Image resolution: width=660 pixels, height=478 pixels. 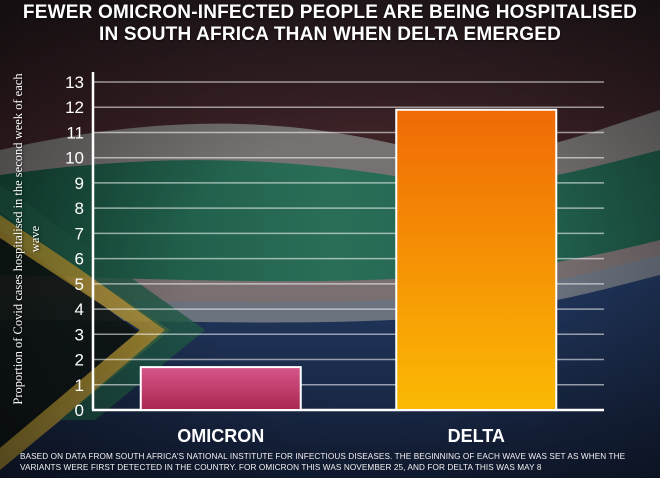 What do you see at coordinates (74, 82) in the screenshot?
I see `y-tick-label-13: 13` at bounding box center [74, 82].